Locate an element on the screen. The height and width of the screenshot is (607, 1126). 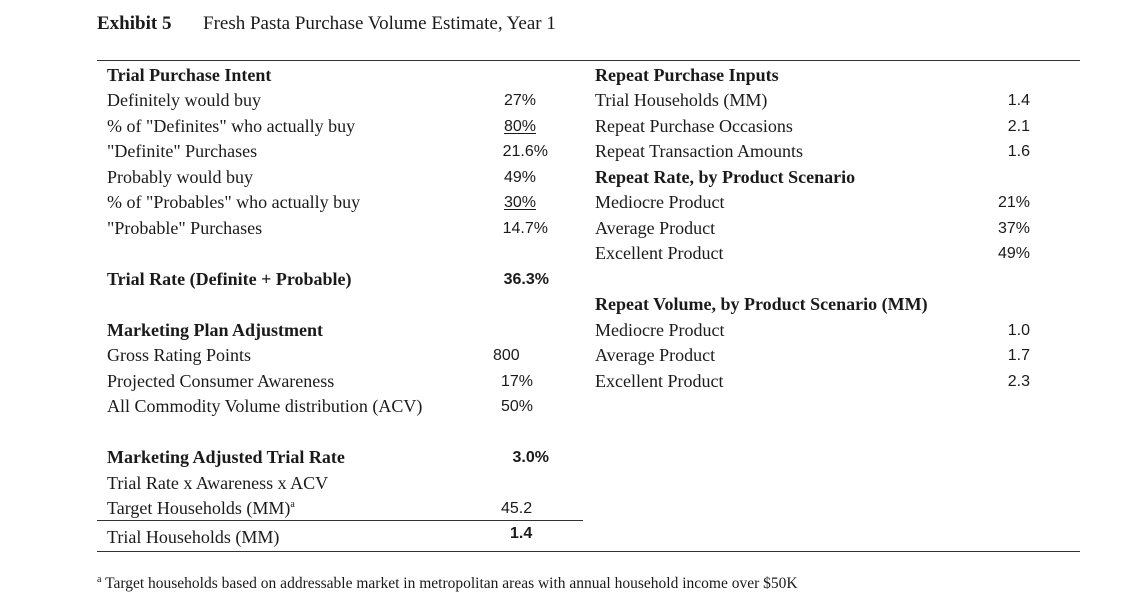
subtotal-rule is located at coordinates (340, 520).